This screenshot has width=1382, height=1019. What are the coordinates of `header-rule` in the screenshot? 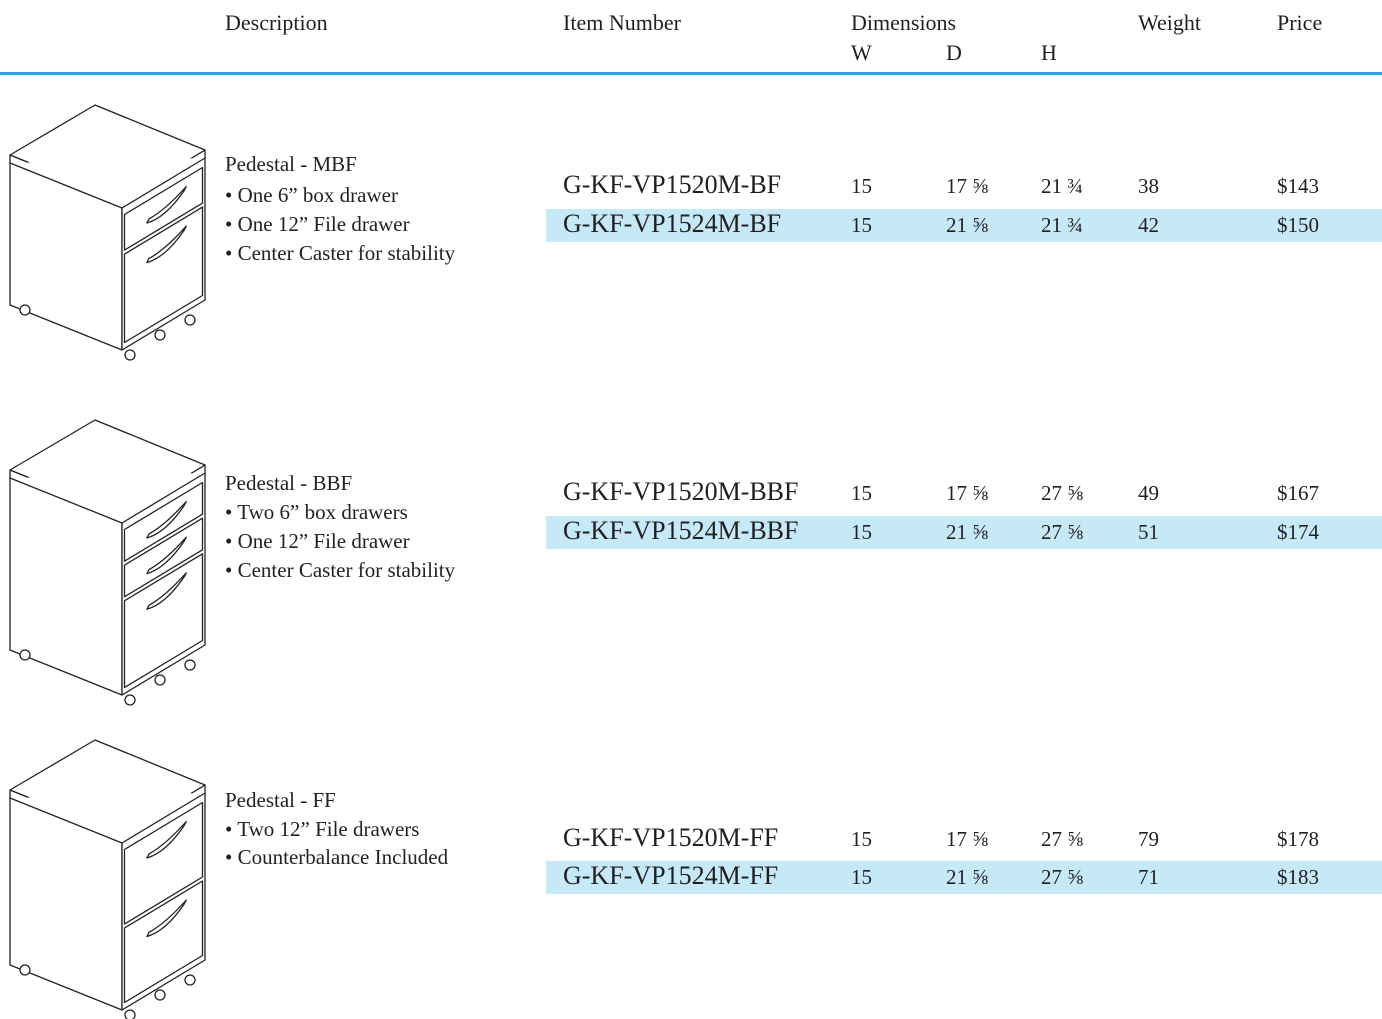 It's located at (691, 73).